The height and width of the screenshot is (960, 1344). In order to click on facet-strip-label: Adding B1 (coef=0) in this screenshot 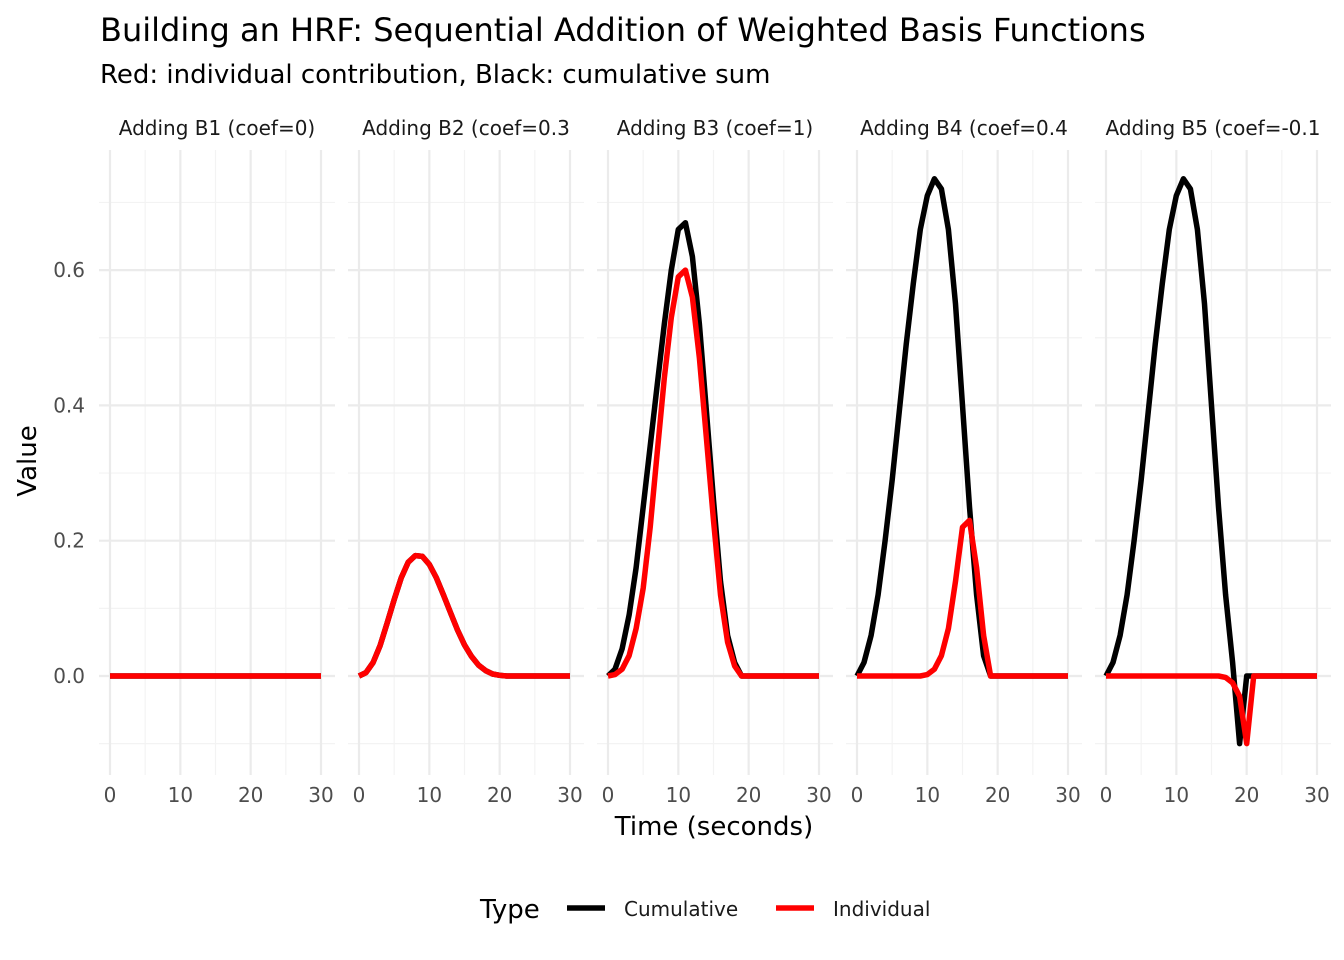, I will do `click(217, 128)`.